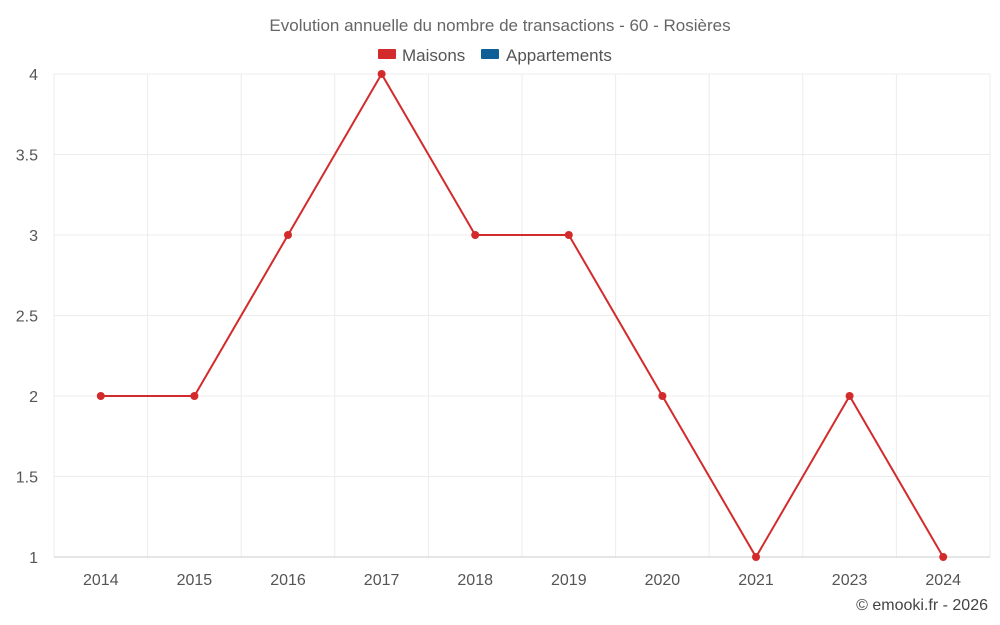 The image size is (1000, 625). Describe the element at coordinates (387, 54) in the screenshot. I see `legend-swatch-maisons` at that location.